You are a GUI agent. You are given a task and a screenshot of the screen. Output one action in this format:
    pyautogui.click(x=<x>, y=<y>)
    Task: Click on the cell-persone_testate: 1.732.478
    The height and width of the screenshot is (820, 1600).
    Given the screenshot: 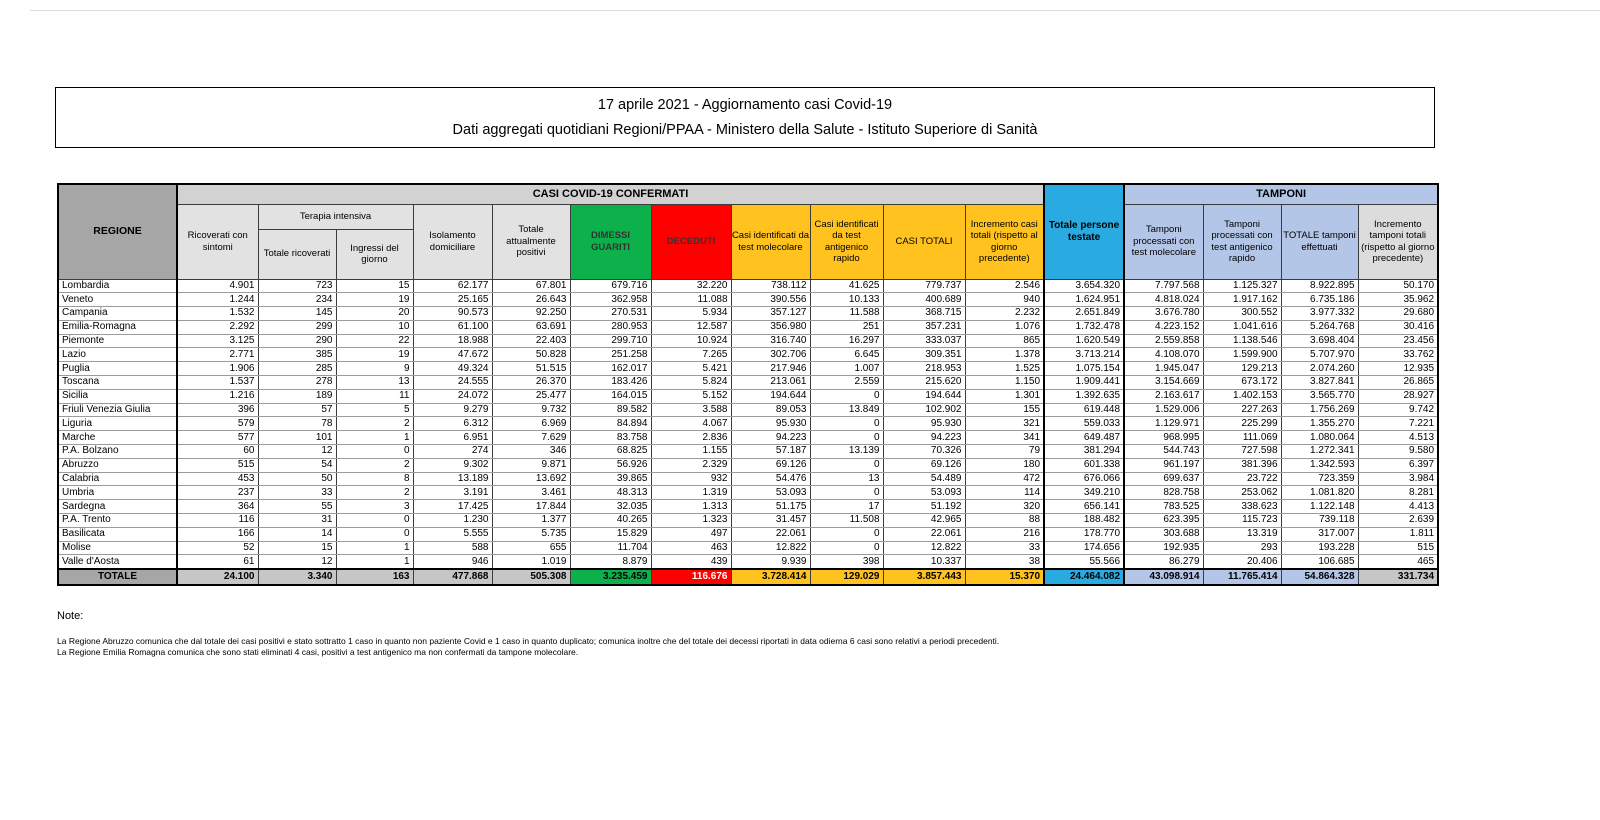 What is the action you would take?
    pyautogui.click(x=1084, y=327)
    